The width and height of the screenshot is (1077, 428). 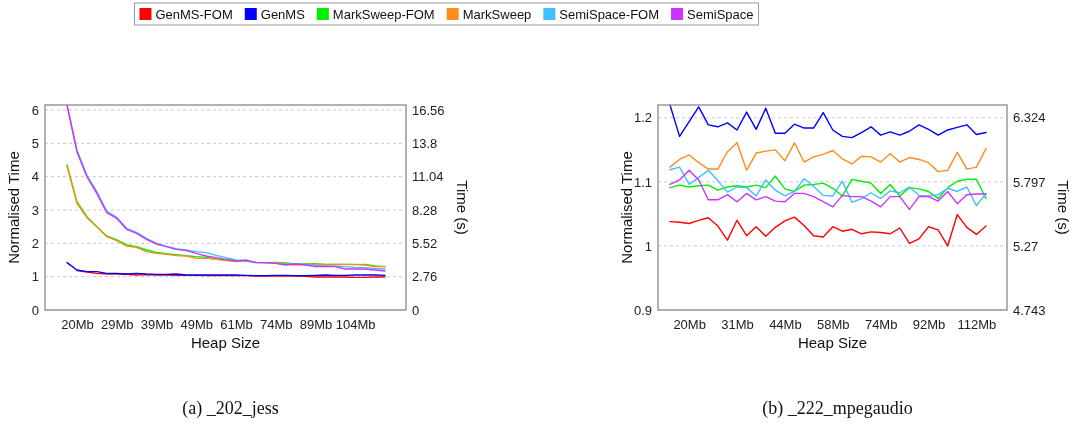 What do you see at coordinates (1029, 118) in the screenshot?
I see `y2-tick-label: 6.324` at bounding box center [1029, 118].